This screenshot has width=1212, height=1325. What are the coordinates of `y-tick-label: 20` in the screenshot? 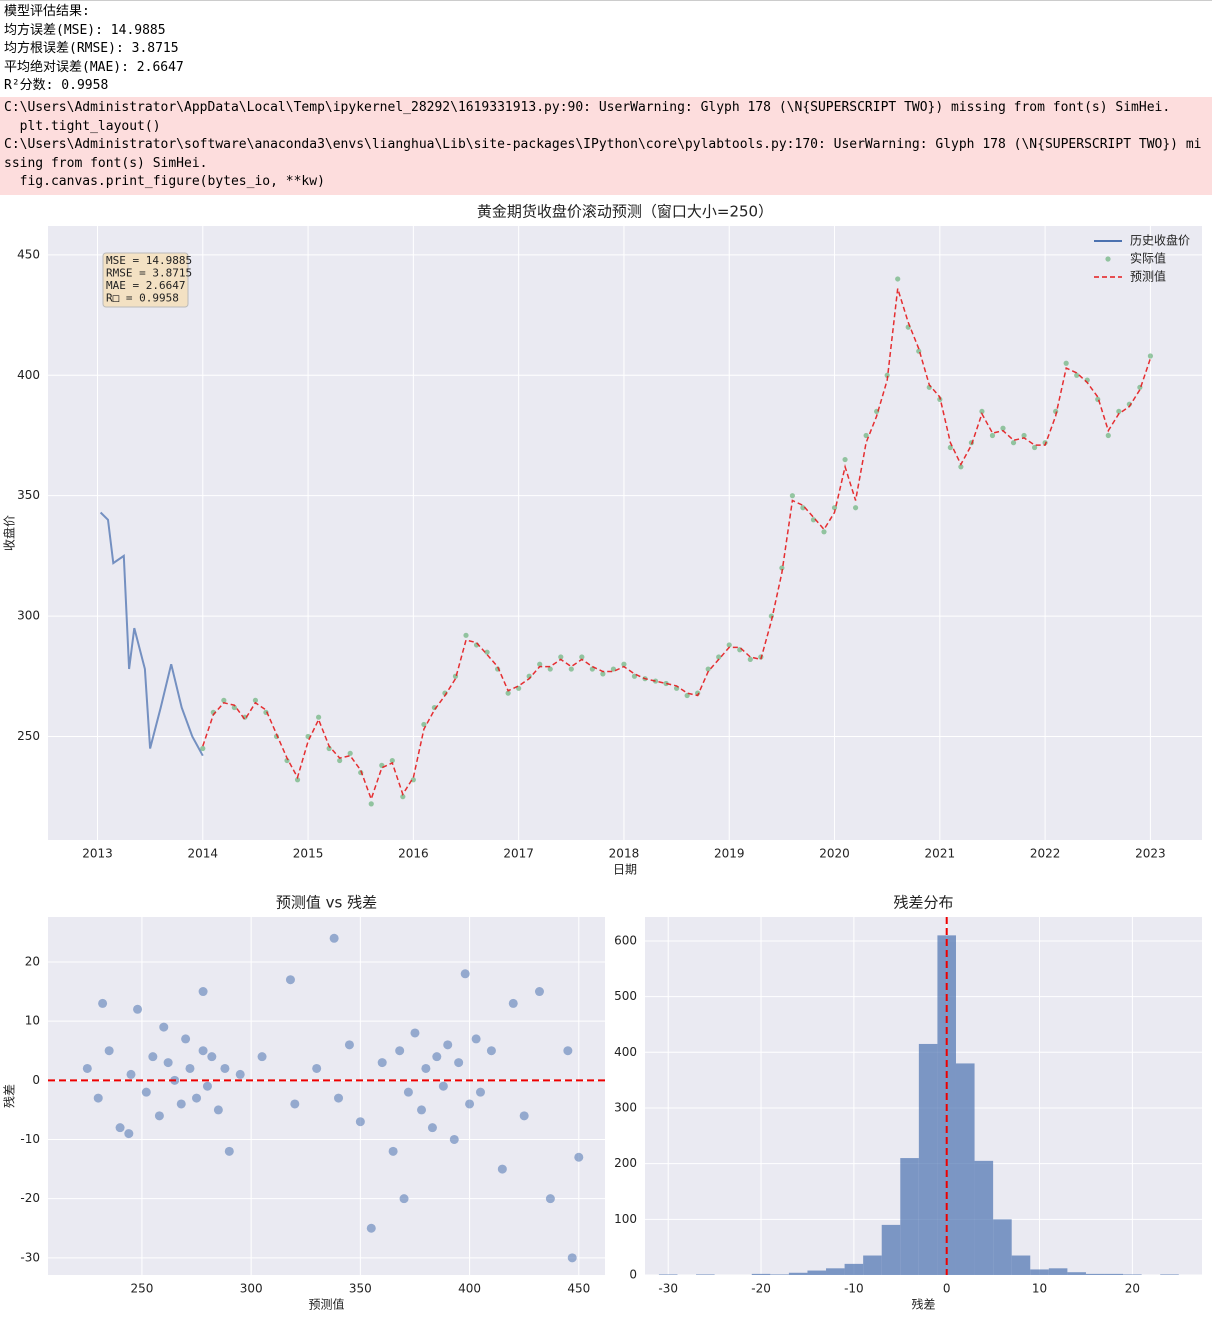 It's located at (32, 961).